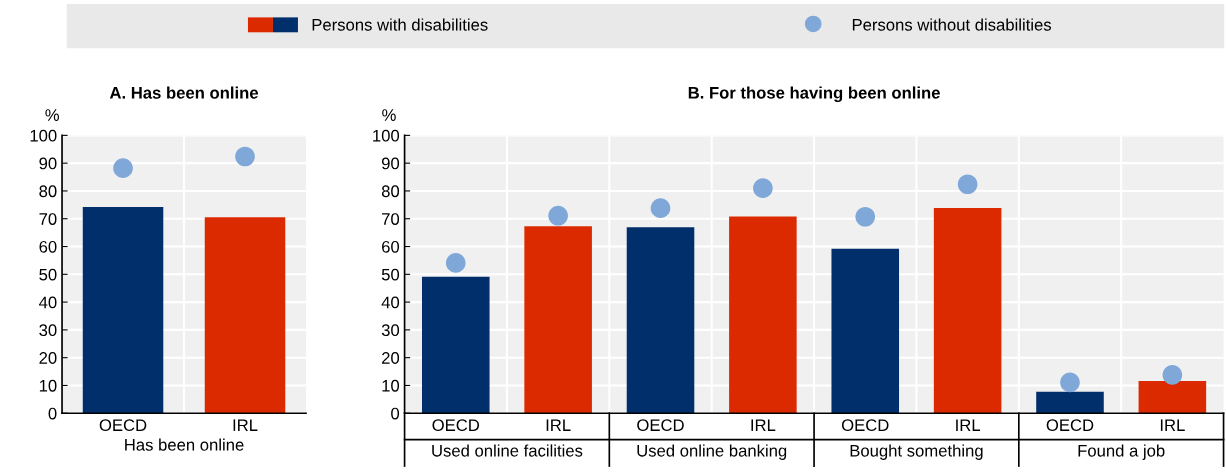 The height and width of the screenshot is (475, 1226). Describe the element at coordinates (184, 444) in the screenshot. I see `x-axis-title: Has been online` at that location.